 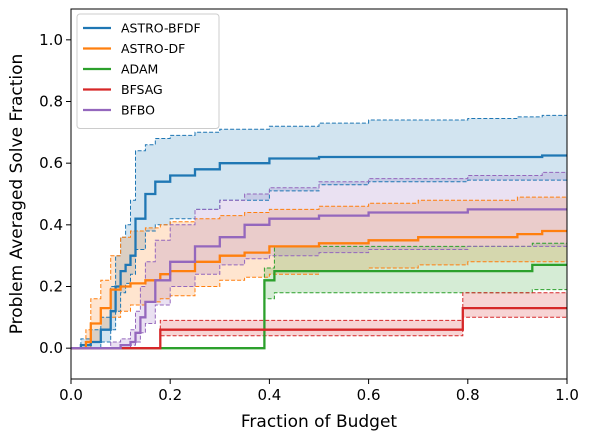 What do you see at coordinates (567, 395) in the screenshot?
I see `x-tick-label: 1.0` at bounding box center [567, 395].